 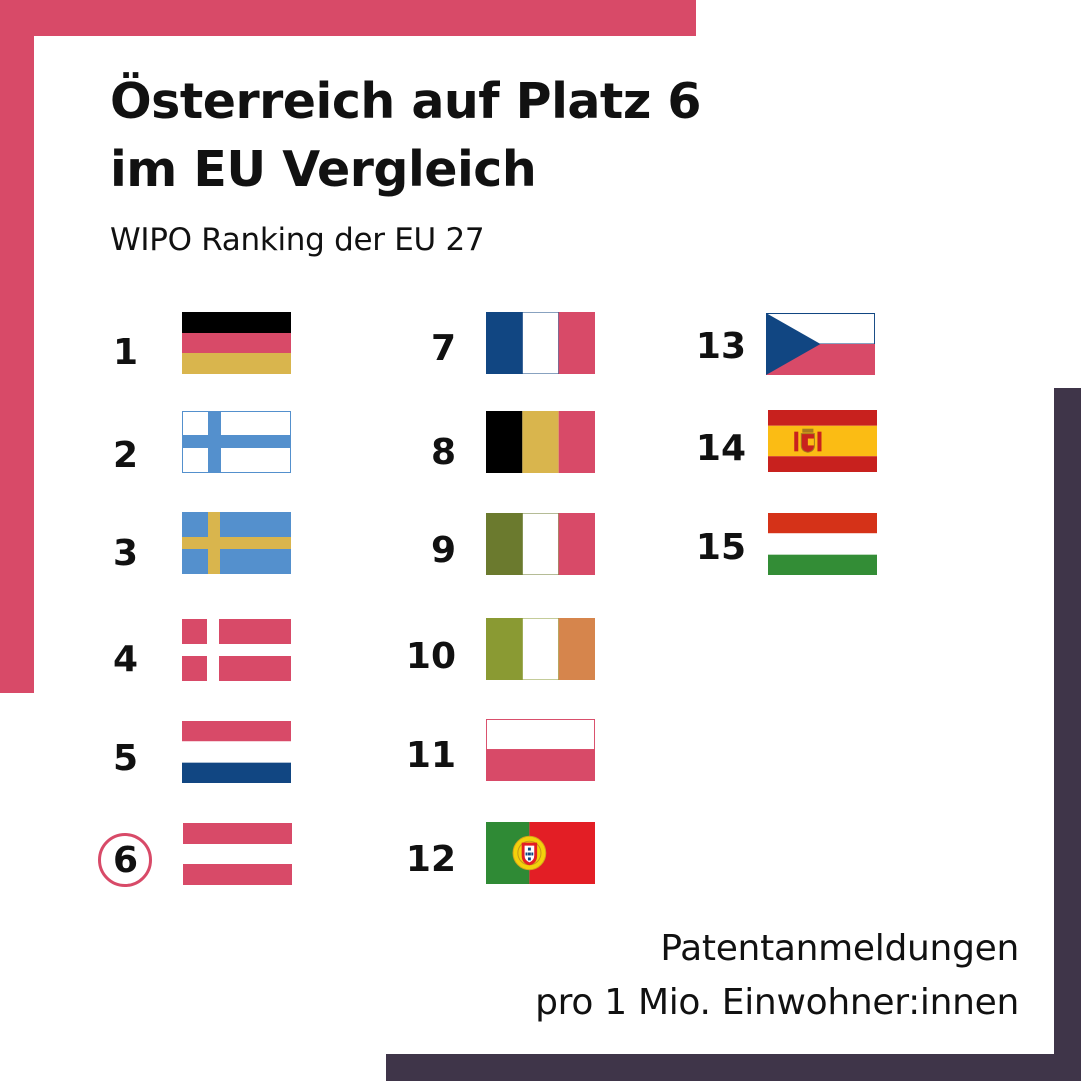 I want to click on rank-label: 12, so click(x=416, y=860).